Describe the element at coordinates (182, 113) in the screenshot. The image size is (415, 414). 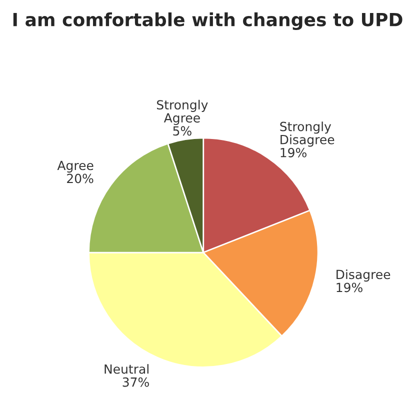
I see `slice-label: Strongly Agree` at that location.